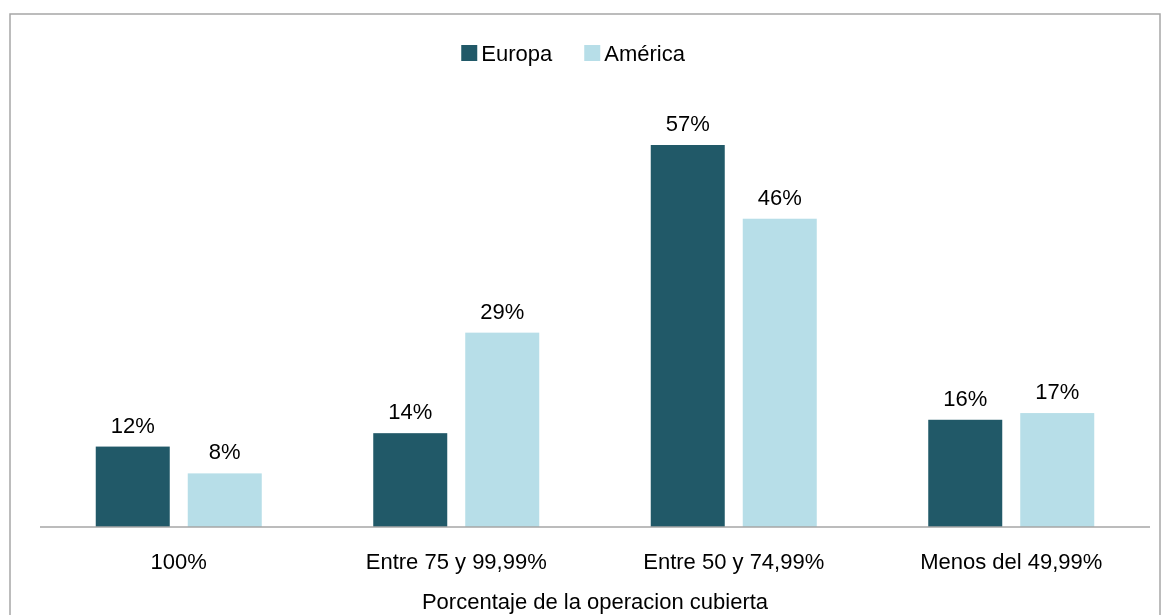  What do you see at coordinates (224, 452) in the screenshot?
I see `data-label: 8%` at bounding box center [224, 452].